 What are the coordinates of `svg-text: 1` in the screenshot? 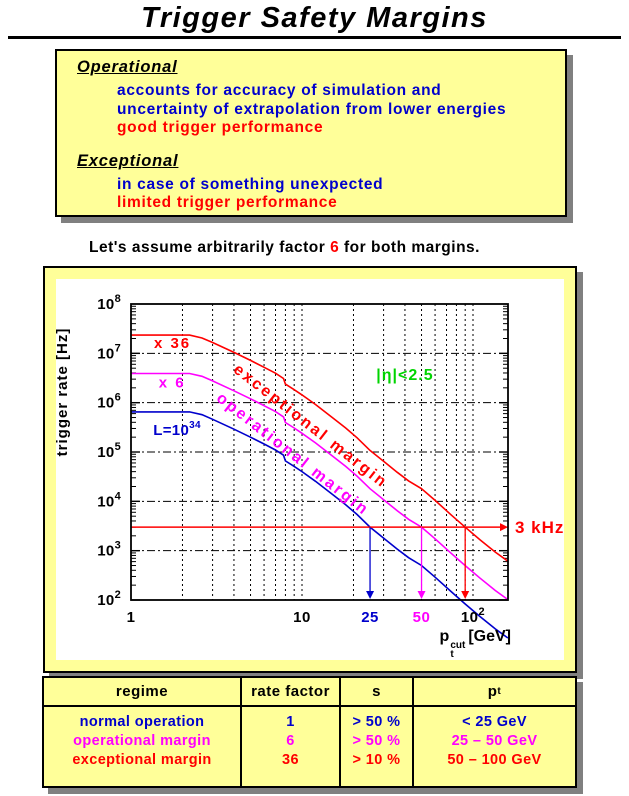 It's located at (131, 617).